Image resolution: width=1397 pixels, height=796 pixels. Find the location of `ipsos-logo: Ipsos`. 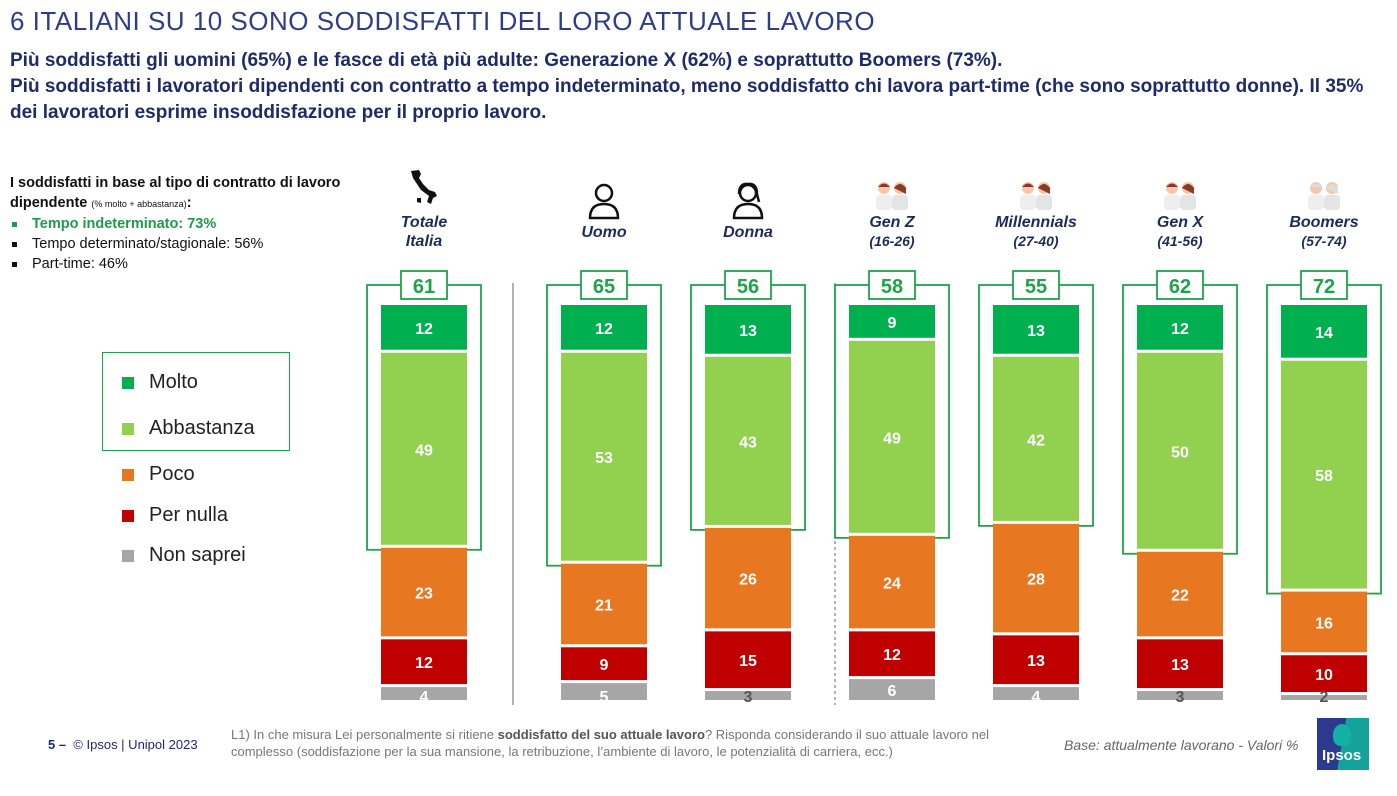

ipsos-logo: Ipsos is located at coordinates (1343, 744).